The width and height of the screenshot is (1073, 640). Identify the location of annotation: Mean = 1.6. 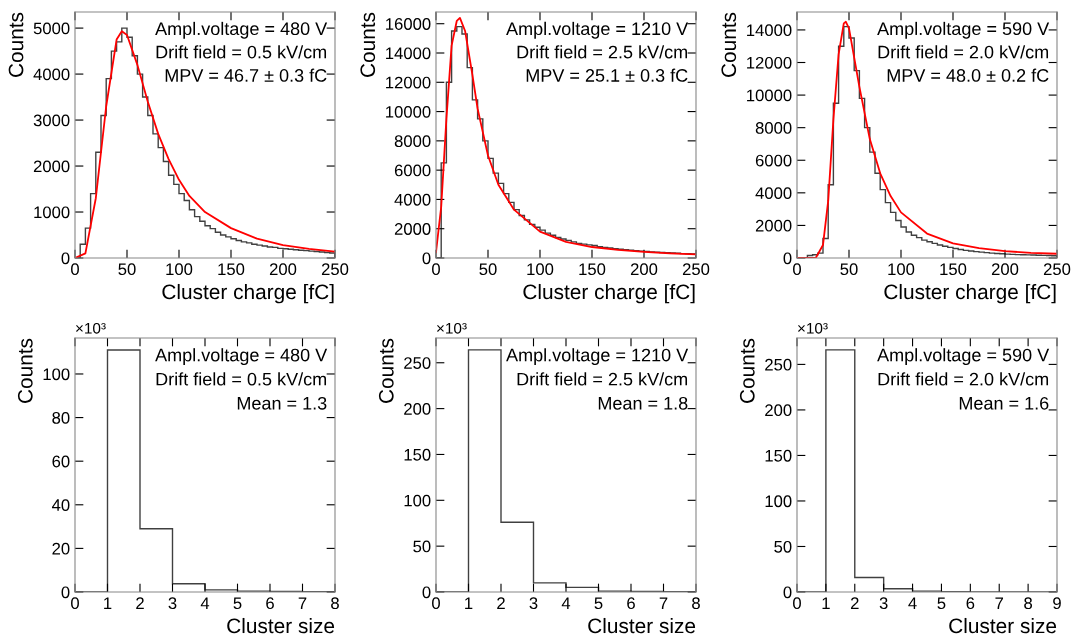
(1004, 403).